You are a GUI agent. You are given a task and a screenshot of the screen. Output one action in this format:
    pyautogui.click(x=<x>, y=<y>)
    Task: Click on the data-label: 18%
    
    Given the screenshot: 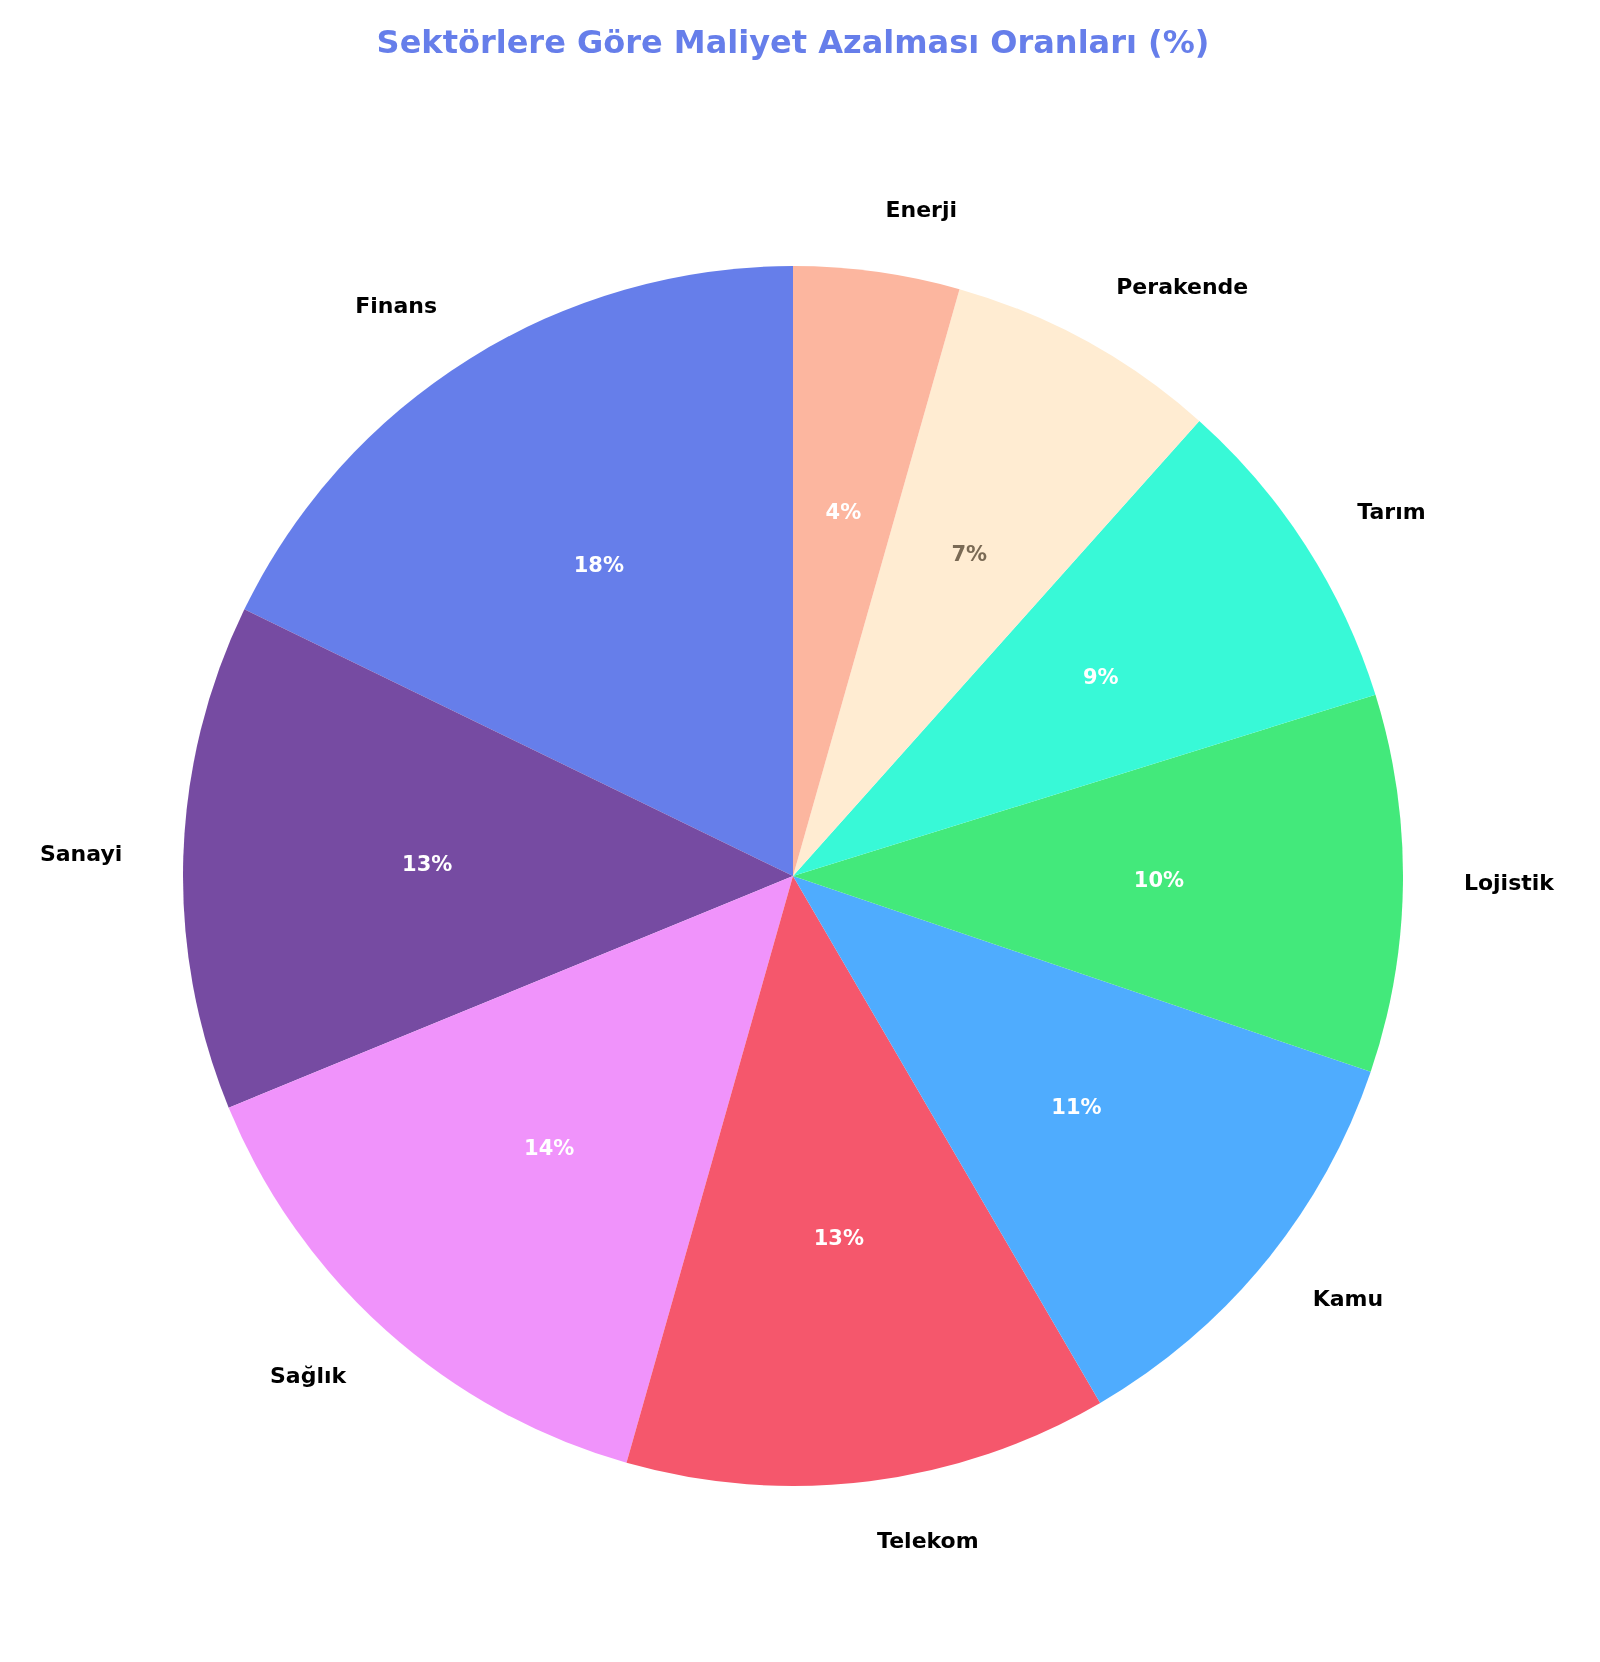 What is the action you would take?
    pyautogui.click(x=598, y=564)
    